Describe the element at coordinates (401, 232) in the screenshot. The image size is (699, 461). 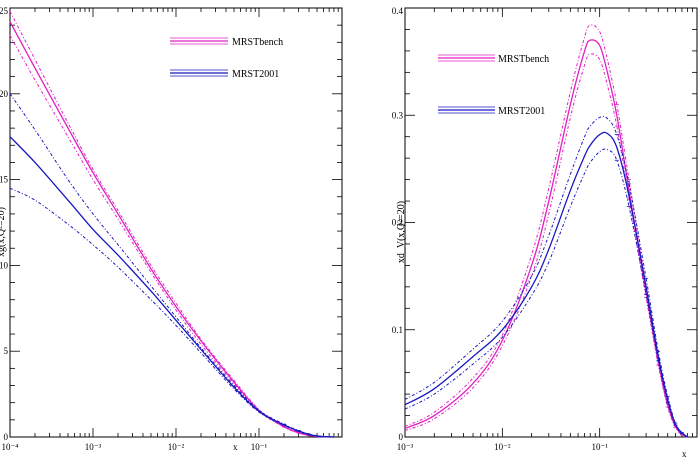
I see `y-axis-label: xd_V(x,Q²=20)` at that location.